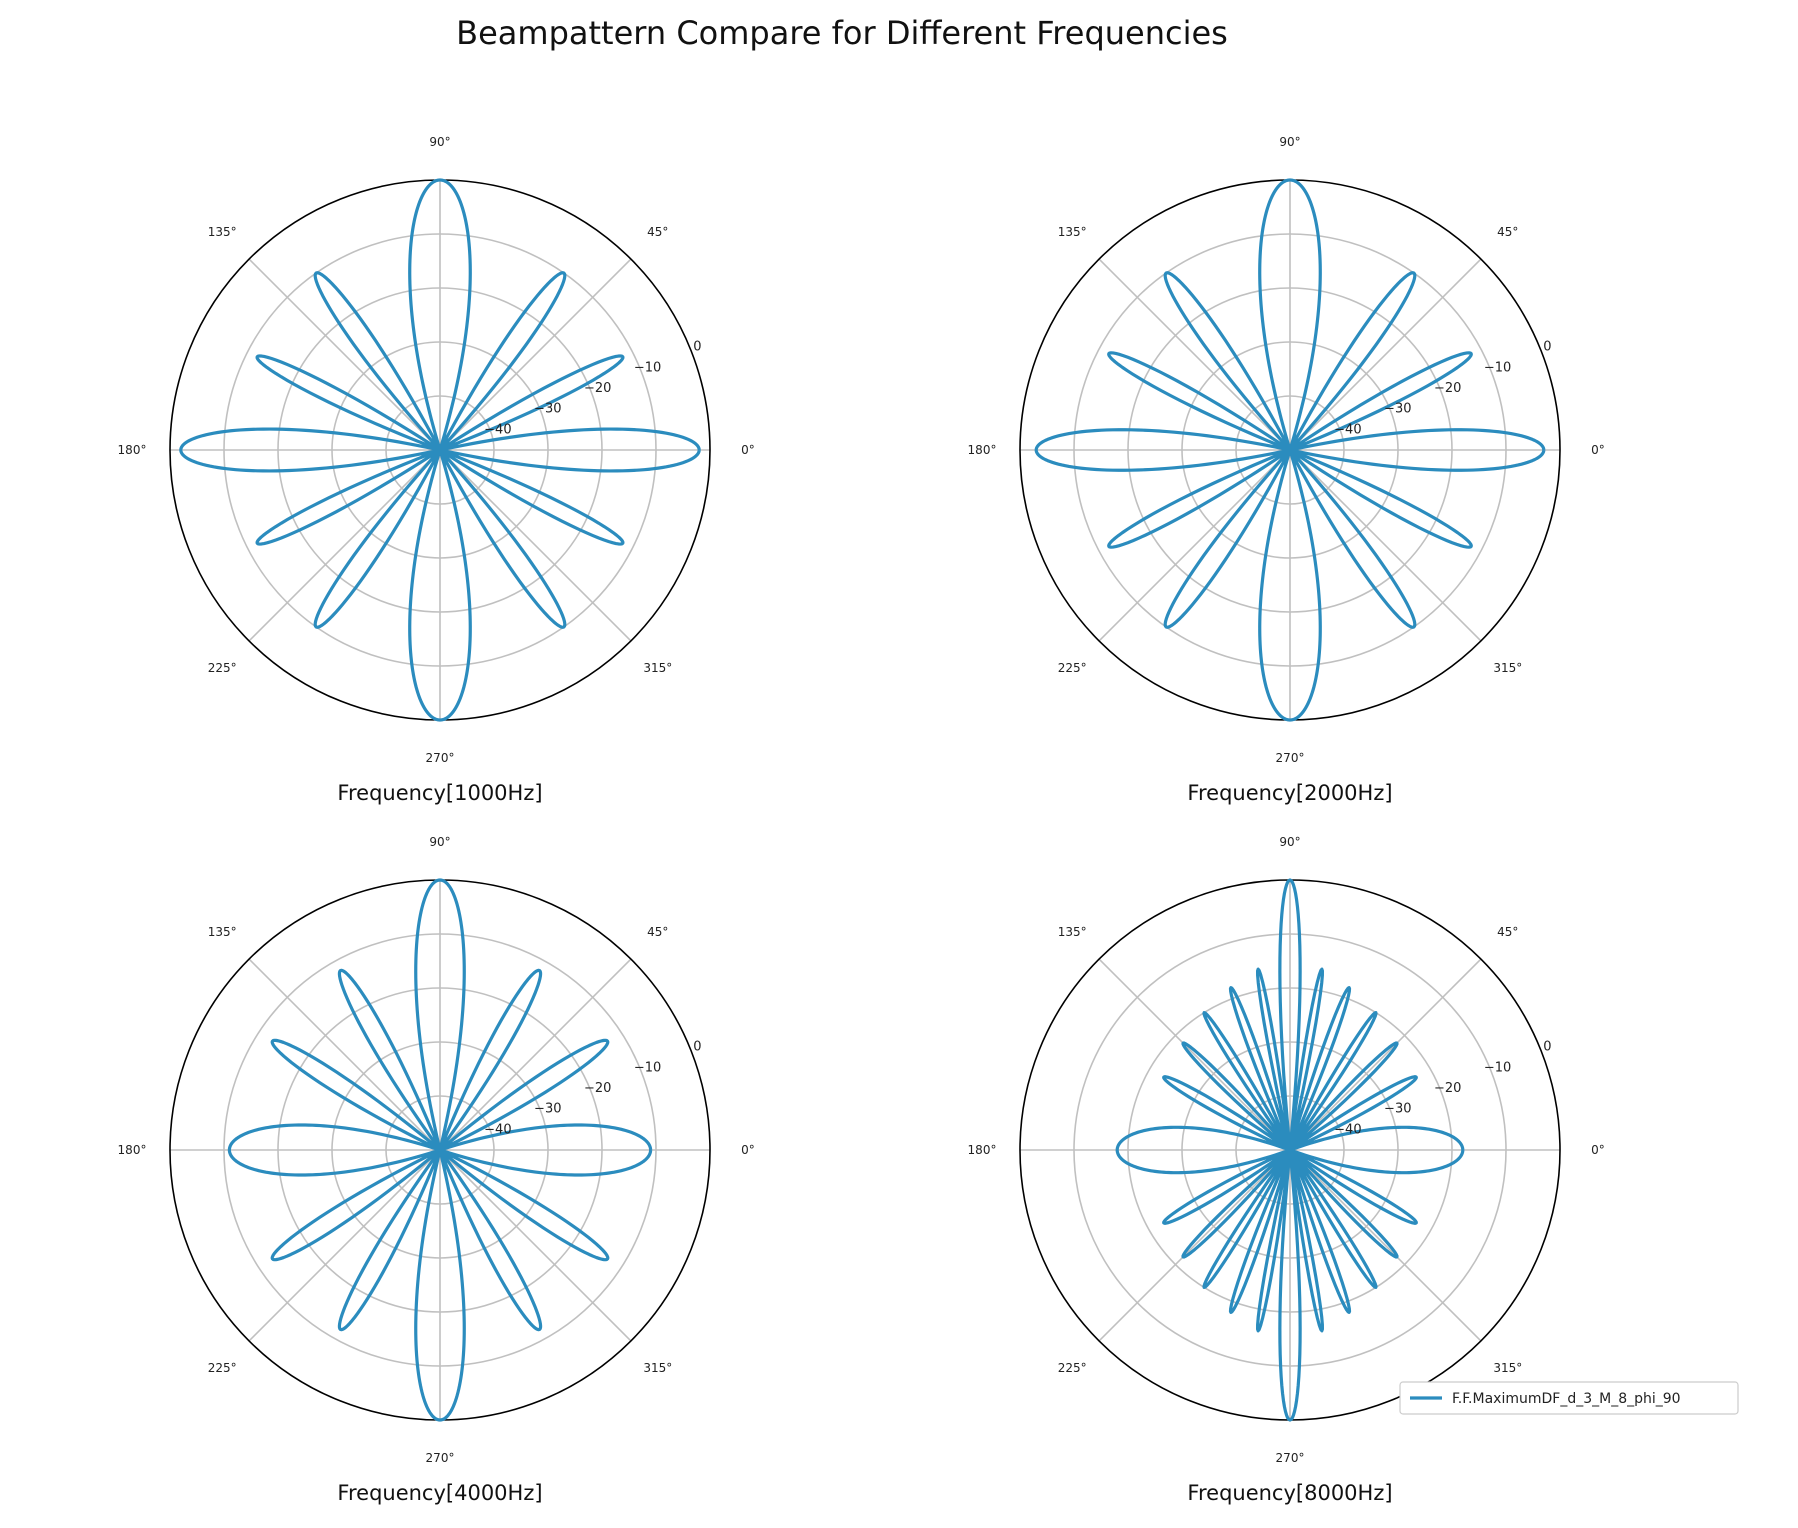 The width and height of the screenshot is (1798, 1528). I want to click on legend-label: F.F.MaximumDF_d_3_M_8_phi_90, so click(1566, 1399).